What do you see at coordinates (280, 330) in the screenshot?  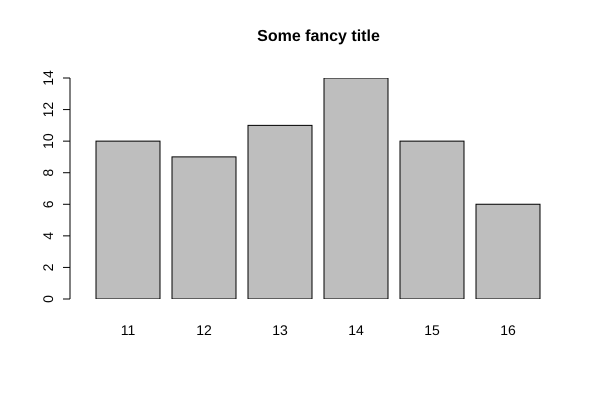 I see `x-tick-label: 13` at bounding box center [280, 330].